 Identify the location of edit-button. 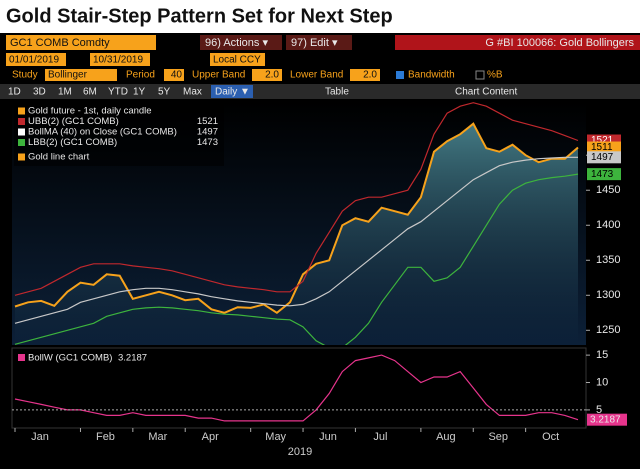
(319, 42).